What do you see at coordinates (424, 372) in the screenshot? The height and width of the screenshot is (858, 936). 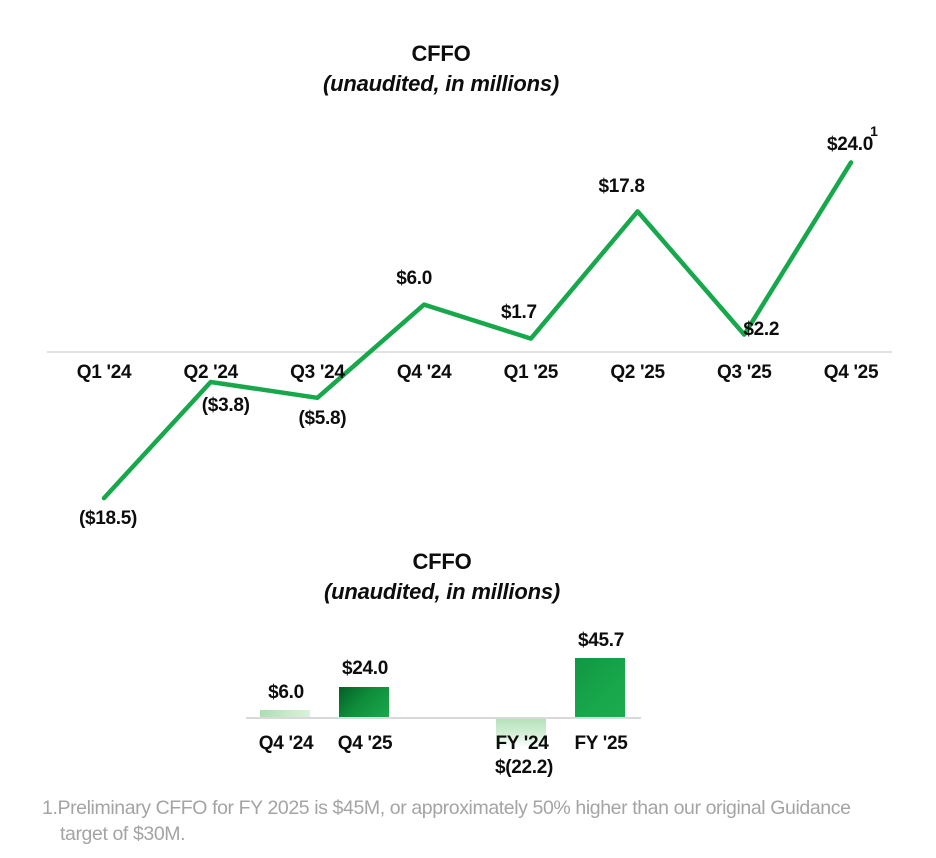 I see `line-category-label: Q4 '24` at bounding box center [424, 372].